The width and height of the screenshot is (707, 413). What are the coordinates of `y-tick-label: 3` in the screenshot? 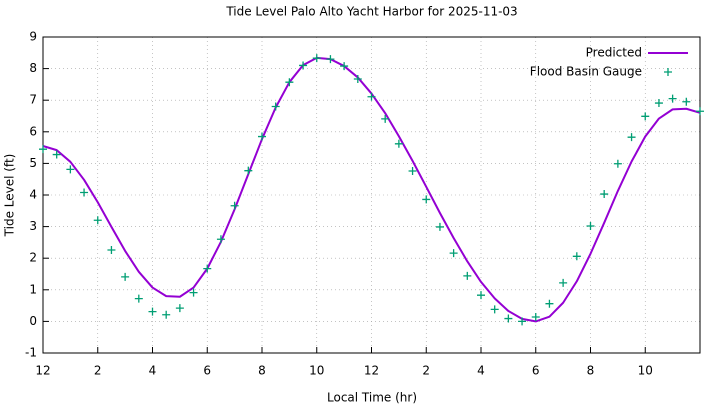 It's located at (33, 226).